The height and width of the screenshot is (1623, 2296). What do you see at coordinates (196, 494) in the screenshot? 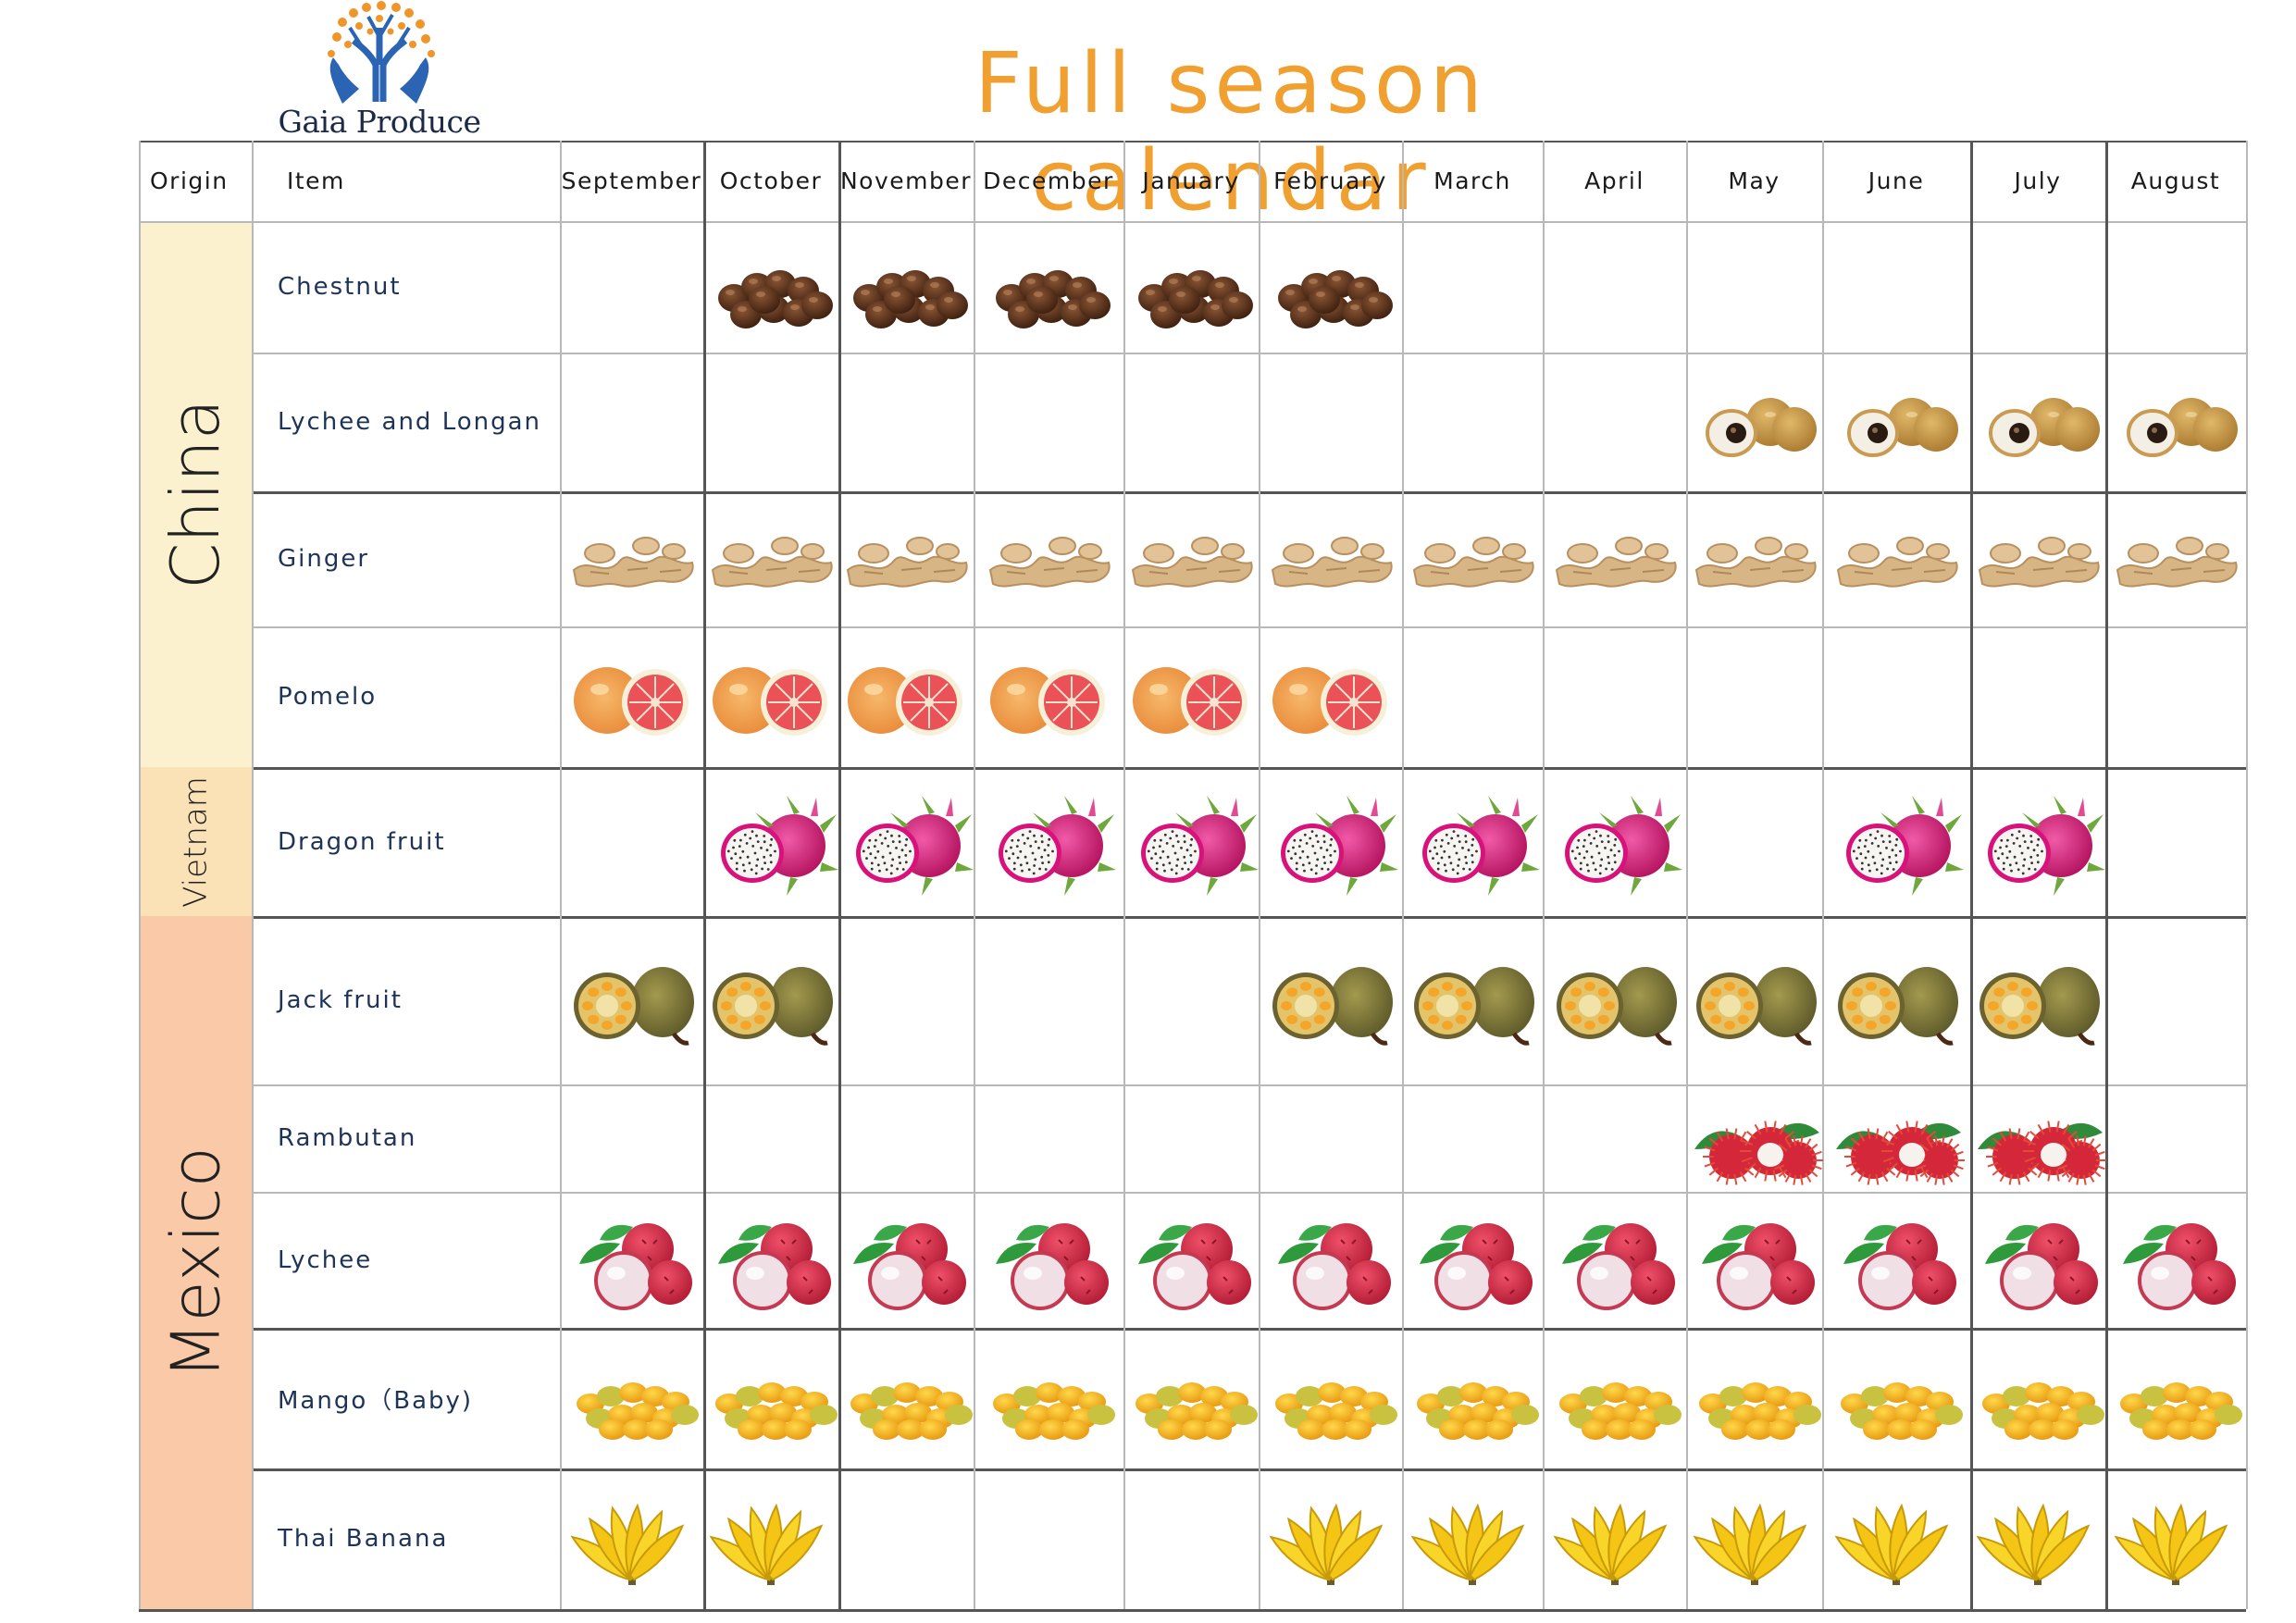
I see `origin-band-china` at bounding box center [196, 494].